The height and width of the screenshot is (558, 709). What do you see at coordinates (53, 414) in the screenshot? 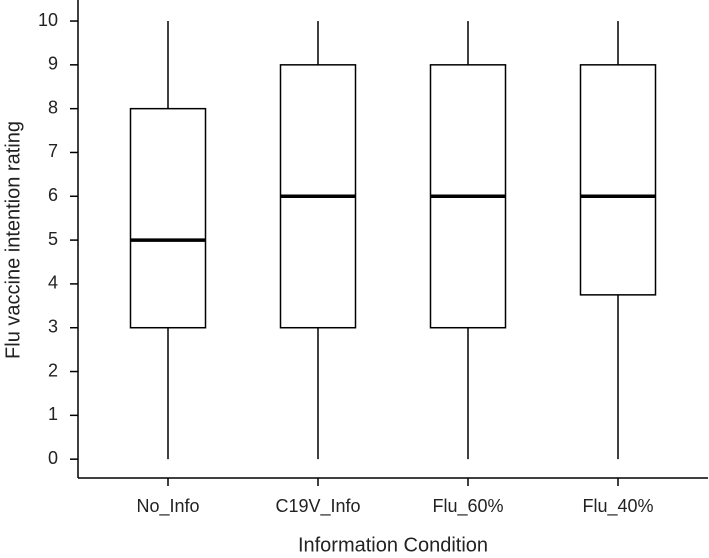
I see `y-tick-label: 1` at bounding box center [53, 414].